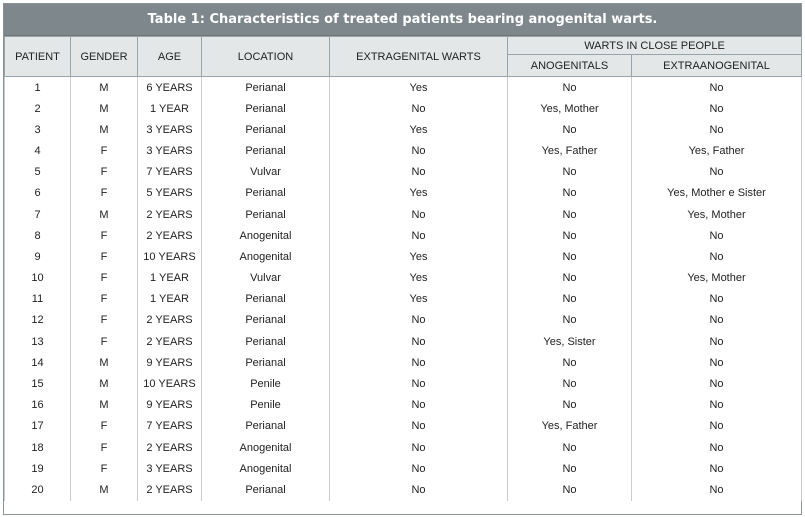  What do you see at coordinates (403, 278) in the screenshot?
I see `table-row: 10 F 1 YEAR Vulvar Yes No Yes, Mother` at bounding box center [403, 278].